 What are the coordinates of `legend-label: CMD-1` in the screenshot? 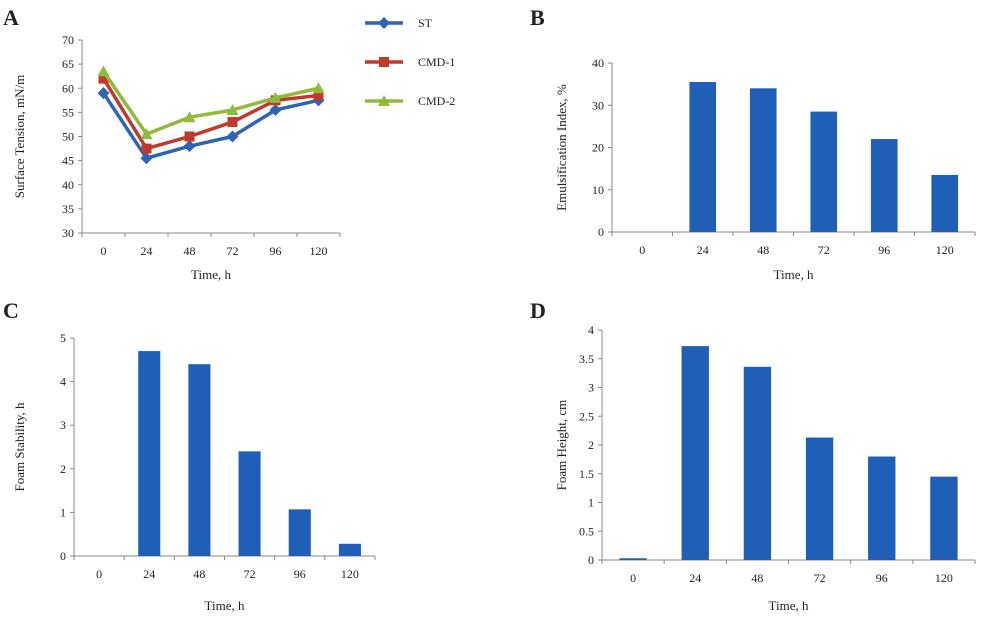 It's located at (436, 62).